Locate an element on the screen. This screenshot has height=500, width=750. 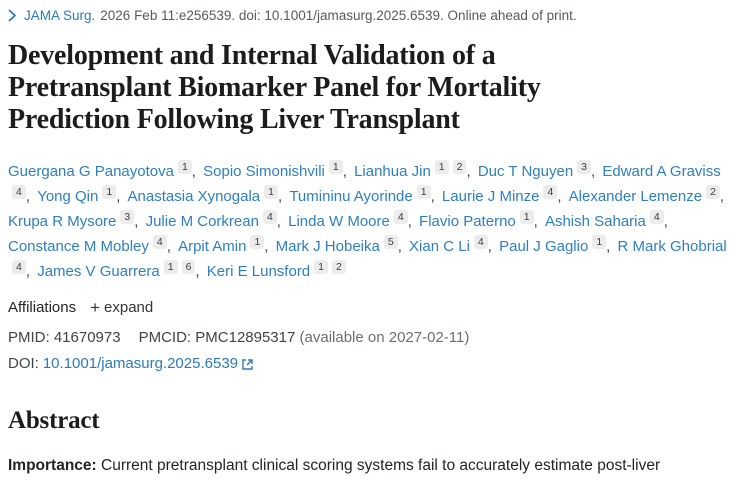
author-link: Mark J Hobeika is located at coordinates (327, 246).